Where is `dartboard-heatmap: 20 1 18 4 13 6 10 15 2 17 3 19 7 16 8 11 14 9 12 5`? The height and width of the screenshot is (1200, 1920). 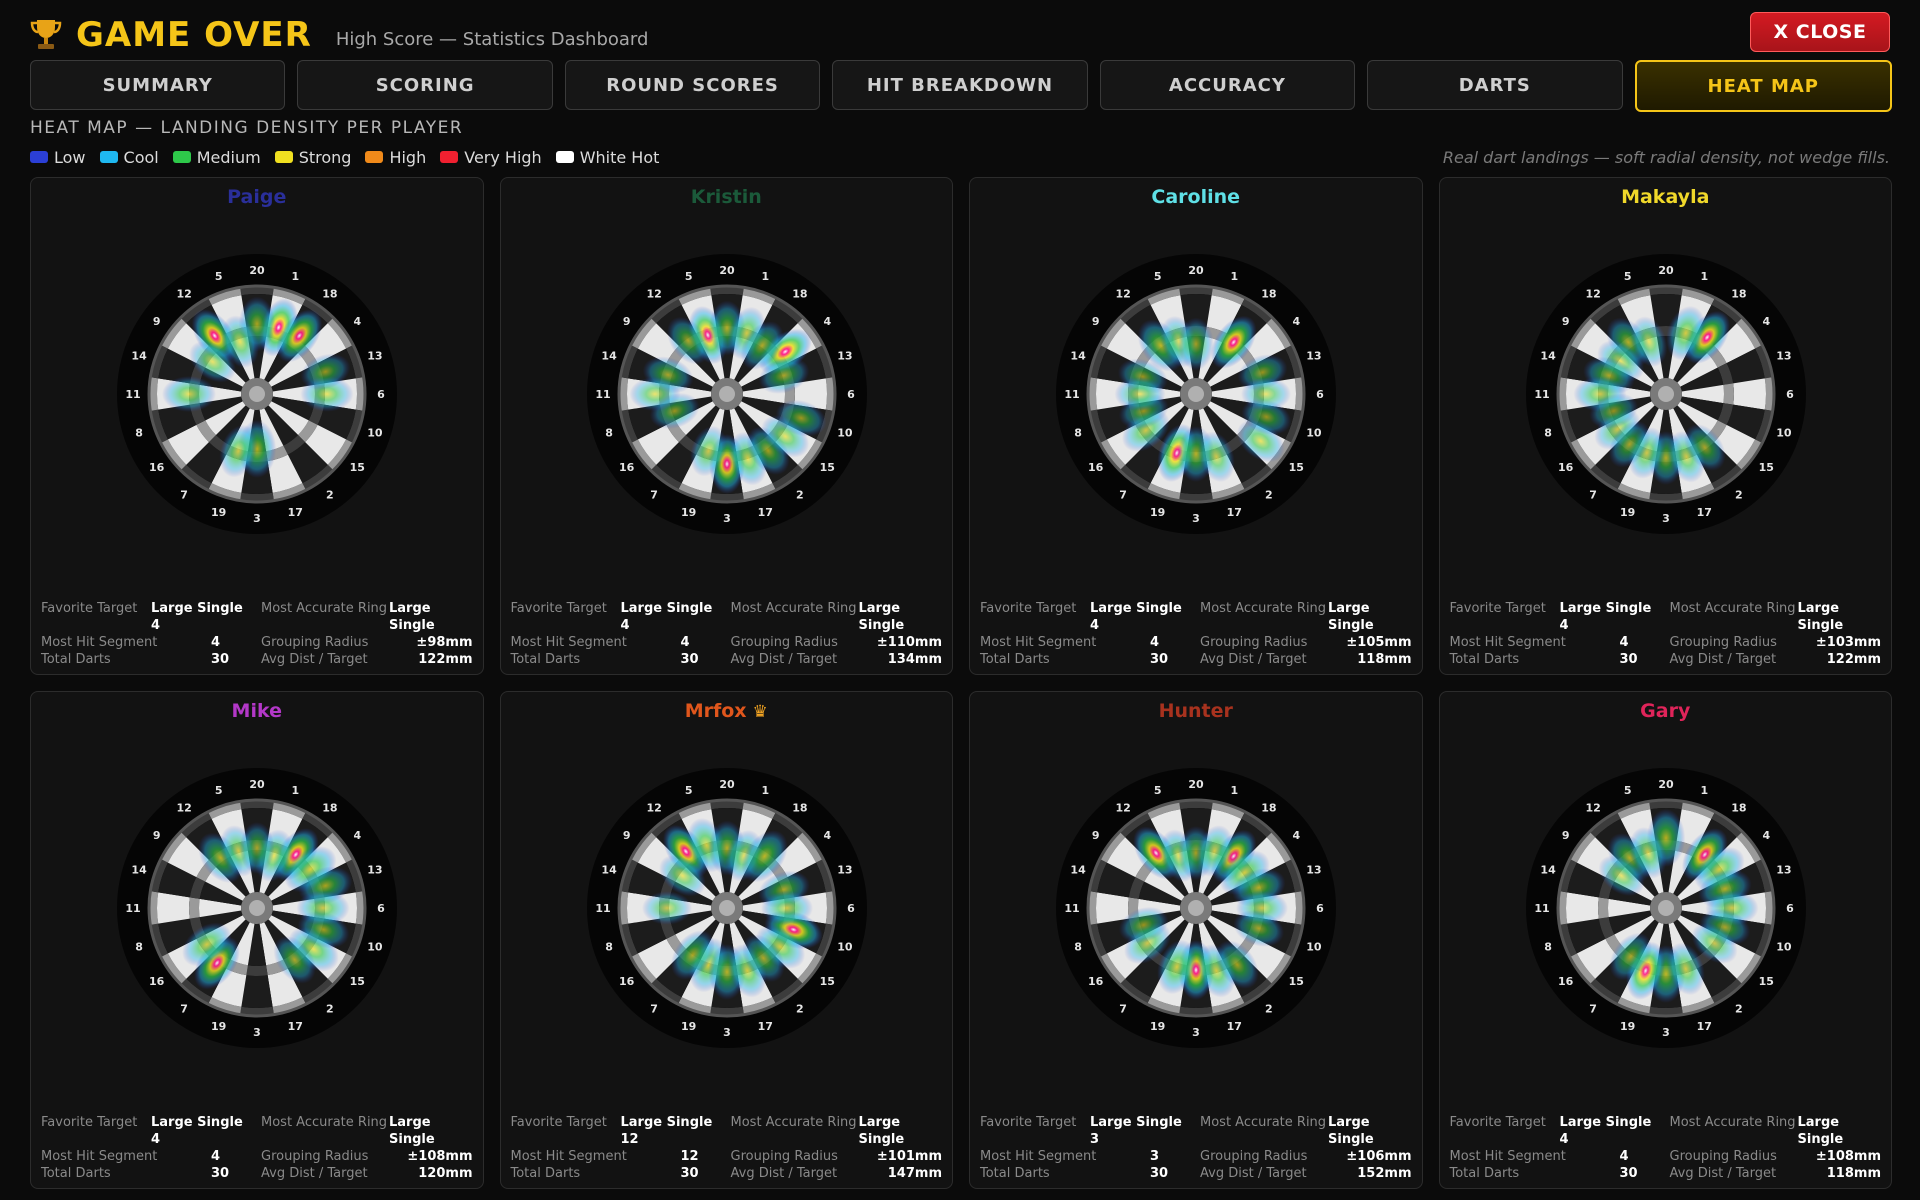
dartboard-heatmap: 20 1 18 4 13 6 10 15 2 17 3 19 7 16 8 11 14 9 12 5 is located at coordinates (257, 394).